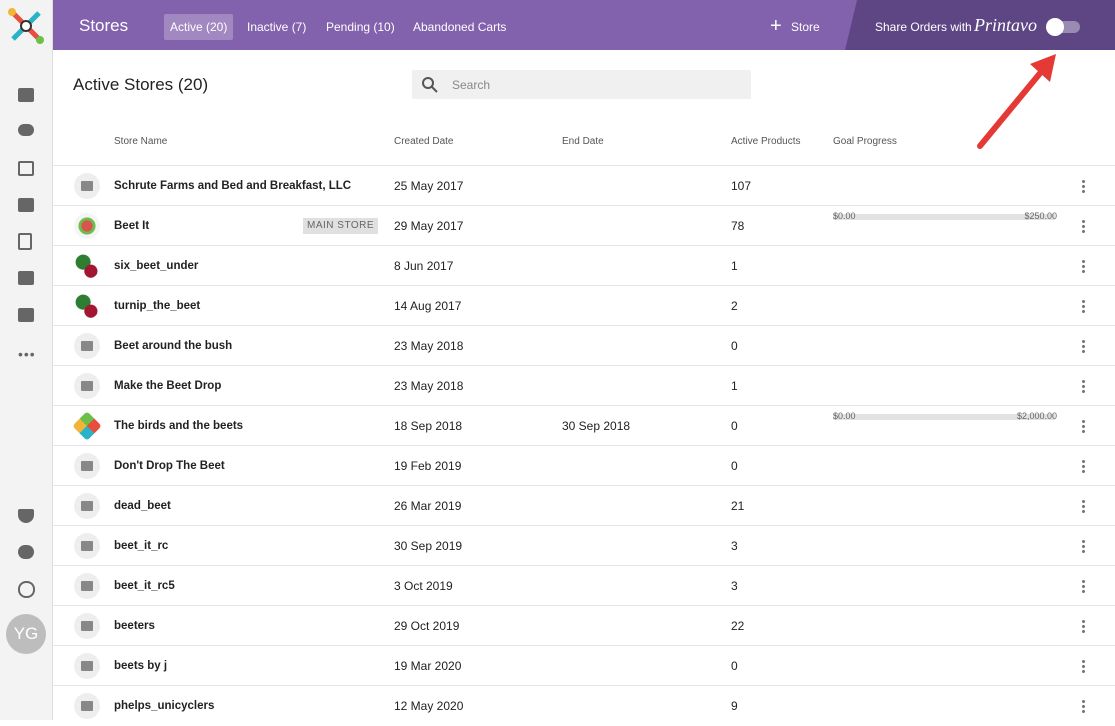 The image size is (1115, 726). What do you see at coordinates (584, 505) in the screenshot?
I see `table-row: dead_beet 26 Mar 2019 21` at bounding box center [584, 505].